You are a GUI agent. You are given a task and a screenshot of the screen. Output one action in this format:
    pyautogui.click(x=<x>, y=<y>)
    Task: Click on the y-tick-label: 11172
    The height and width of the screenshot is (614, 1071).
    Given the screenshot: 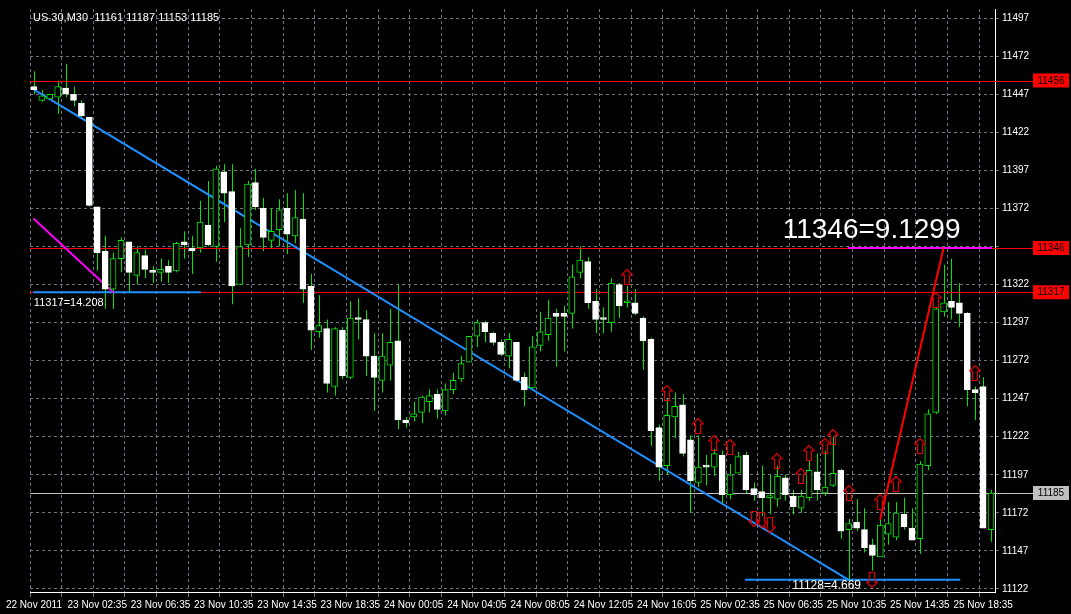 What is the action you would take?
    pyautogui.click(x=1015, y=512)
    